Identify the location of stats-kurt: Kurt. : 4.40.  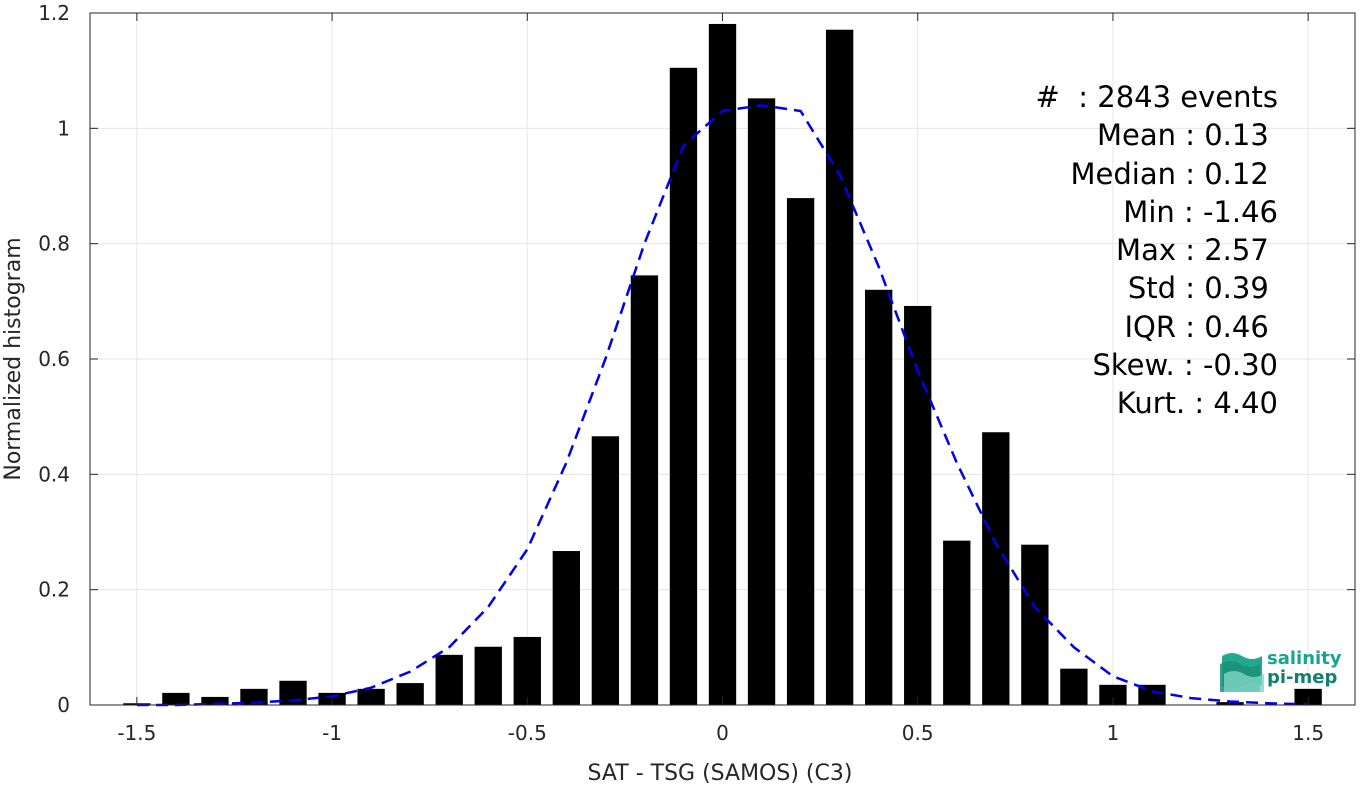
(1197, 403).